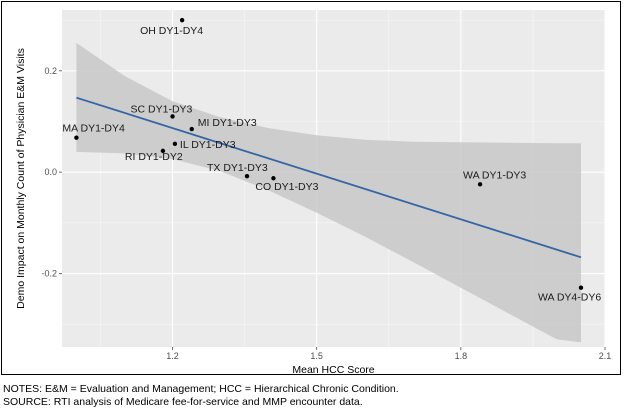 The height and width of the screenshot is (419, 624). Describe the element at coordinates (388, 354) in the screenshot. I see `x-axis-ticks: 1.2 1.5 1.8 2.1` at that location.